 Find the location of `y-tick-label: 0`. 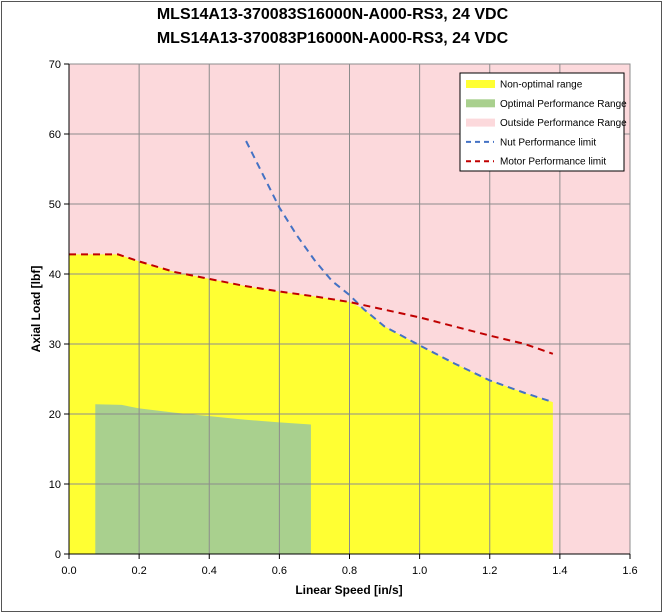

y-tick-label: 0 is located at coordinates (58, 555).